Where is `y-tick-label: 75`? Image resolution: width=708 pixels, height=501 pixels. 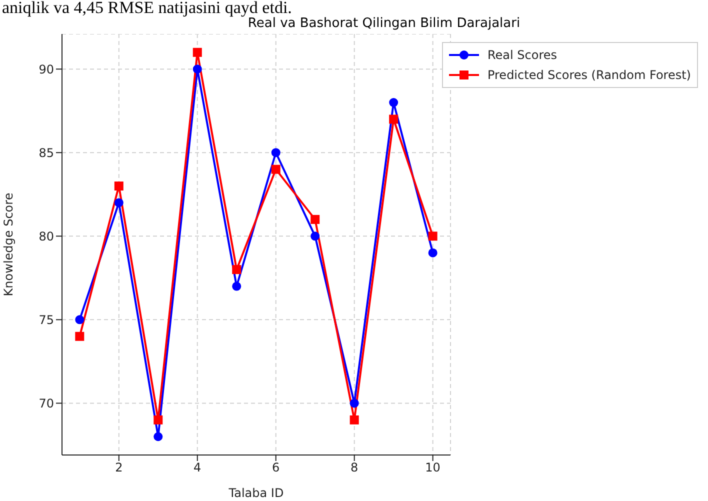 y-tick-label: 75 is located at coordinates (46, 319).